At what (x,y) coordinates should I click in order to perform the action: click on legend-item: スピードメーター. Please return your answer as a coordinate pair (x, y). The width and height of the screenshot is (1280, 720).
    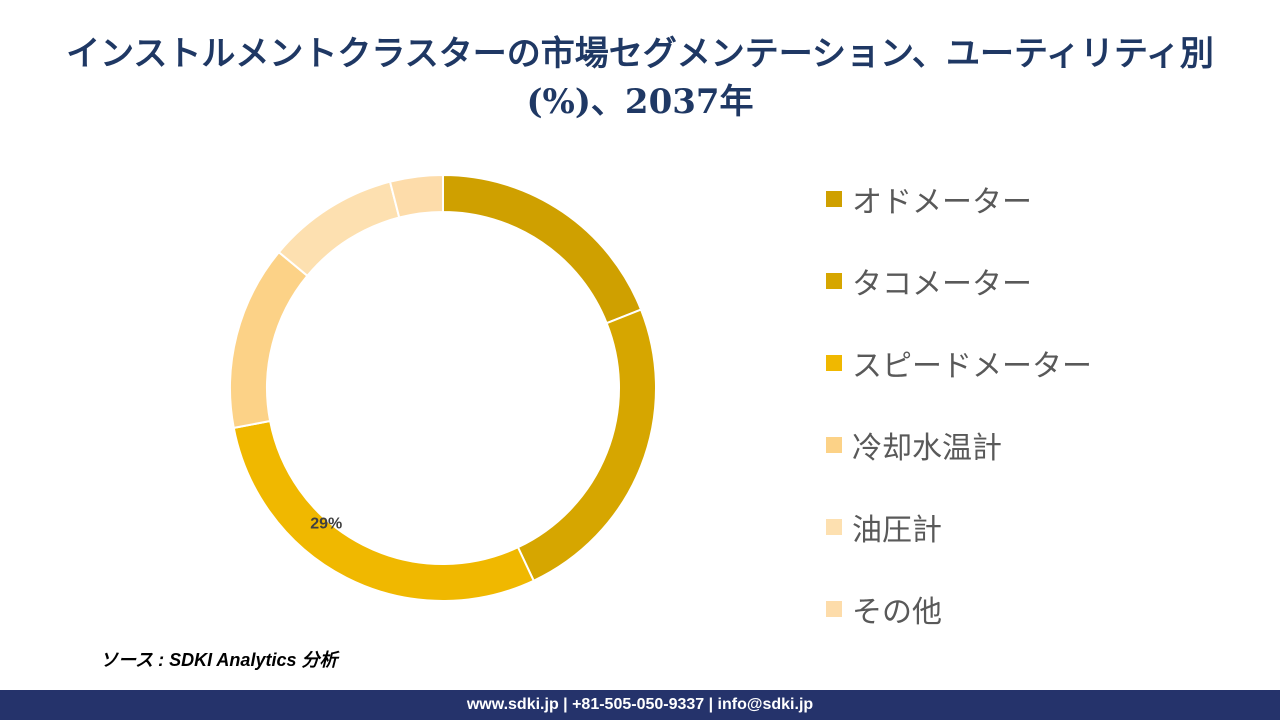
    Looking at the image, I should click on (1041, 363).